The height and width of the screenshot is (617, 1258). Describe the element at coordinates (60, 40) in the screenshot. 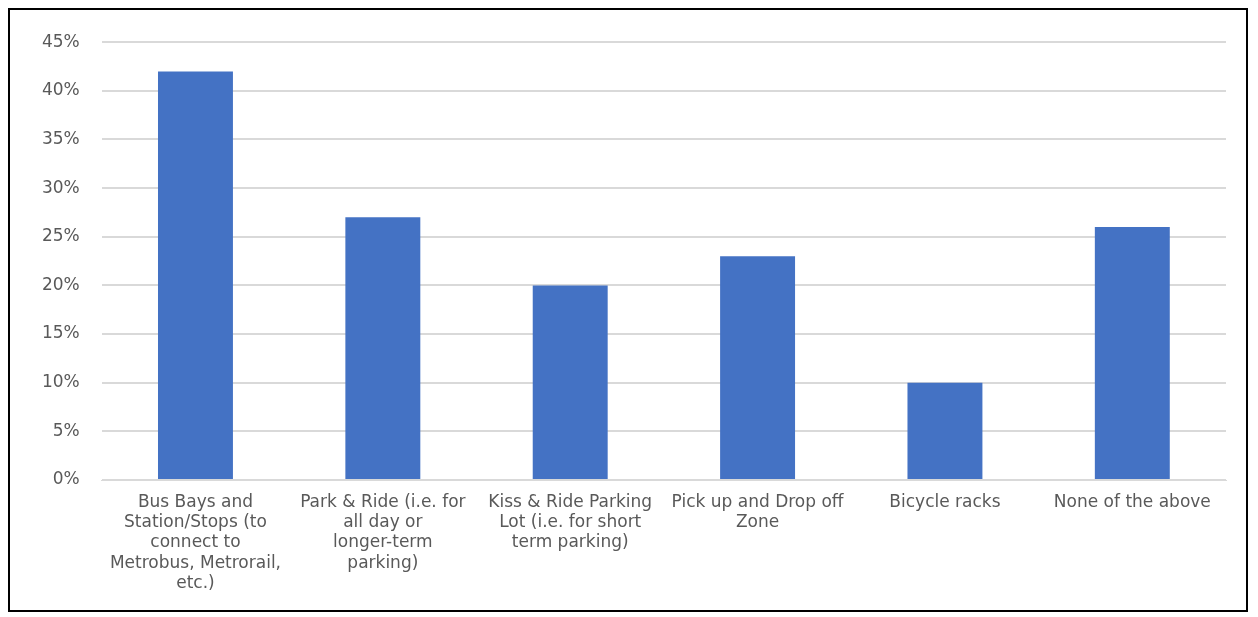

I see `y-tick-label: 45%` at that location.